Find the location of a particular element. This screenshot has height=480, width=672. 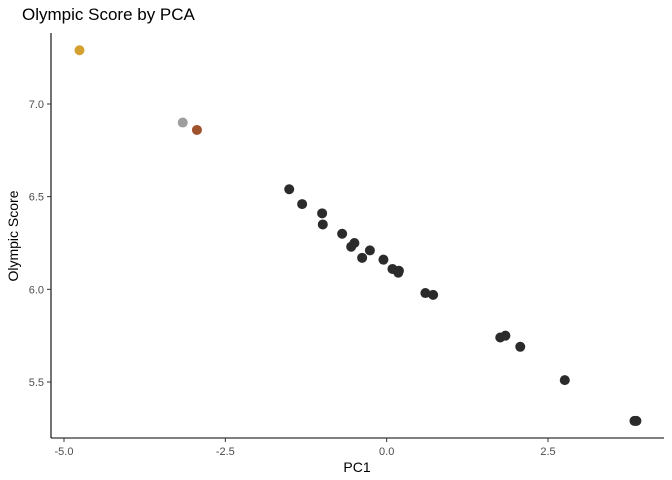

x-tick-label: 2.5 is located at coordinates (547, 452).